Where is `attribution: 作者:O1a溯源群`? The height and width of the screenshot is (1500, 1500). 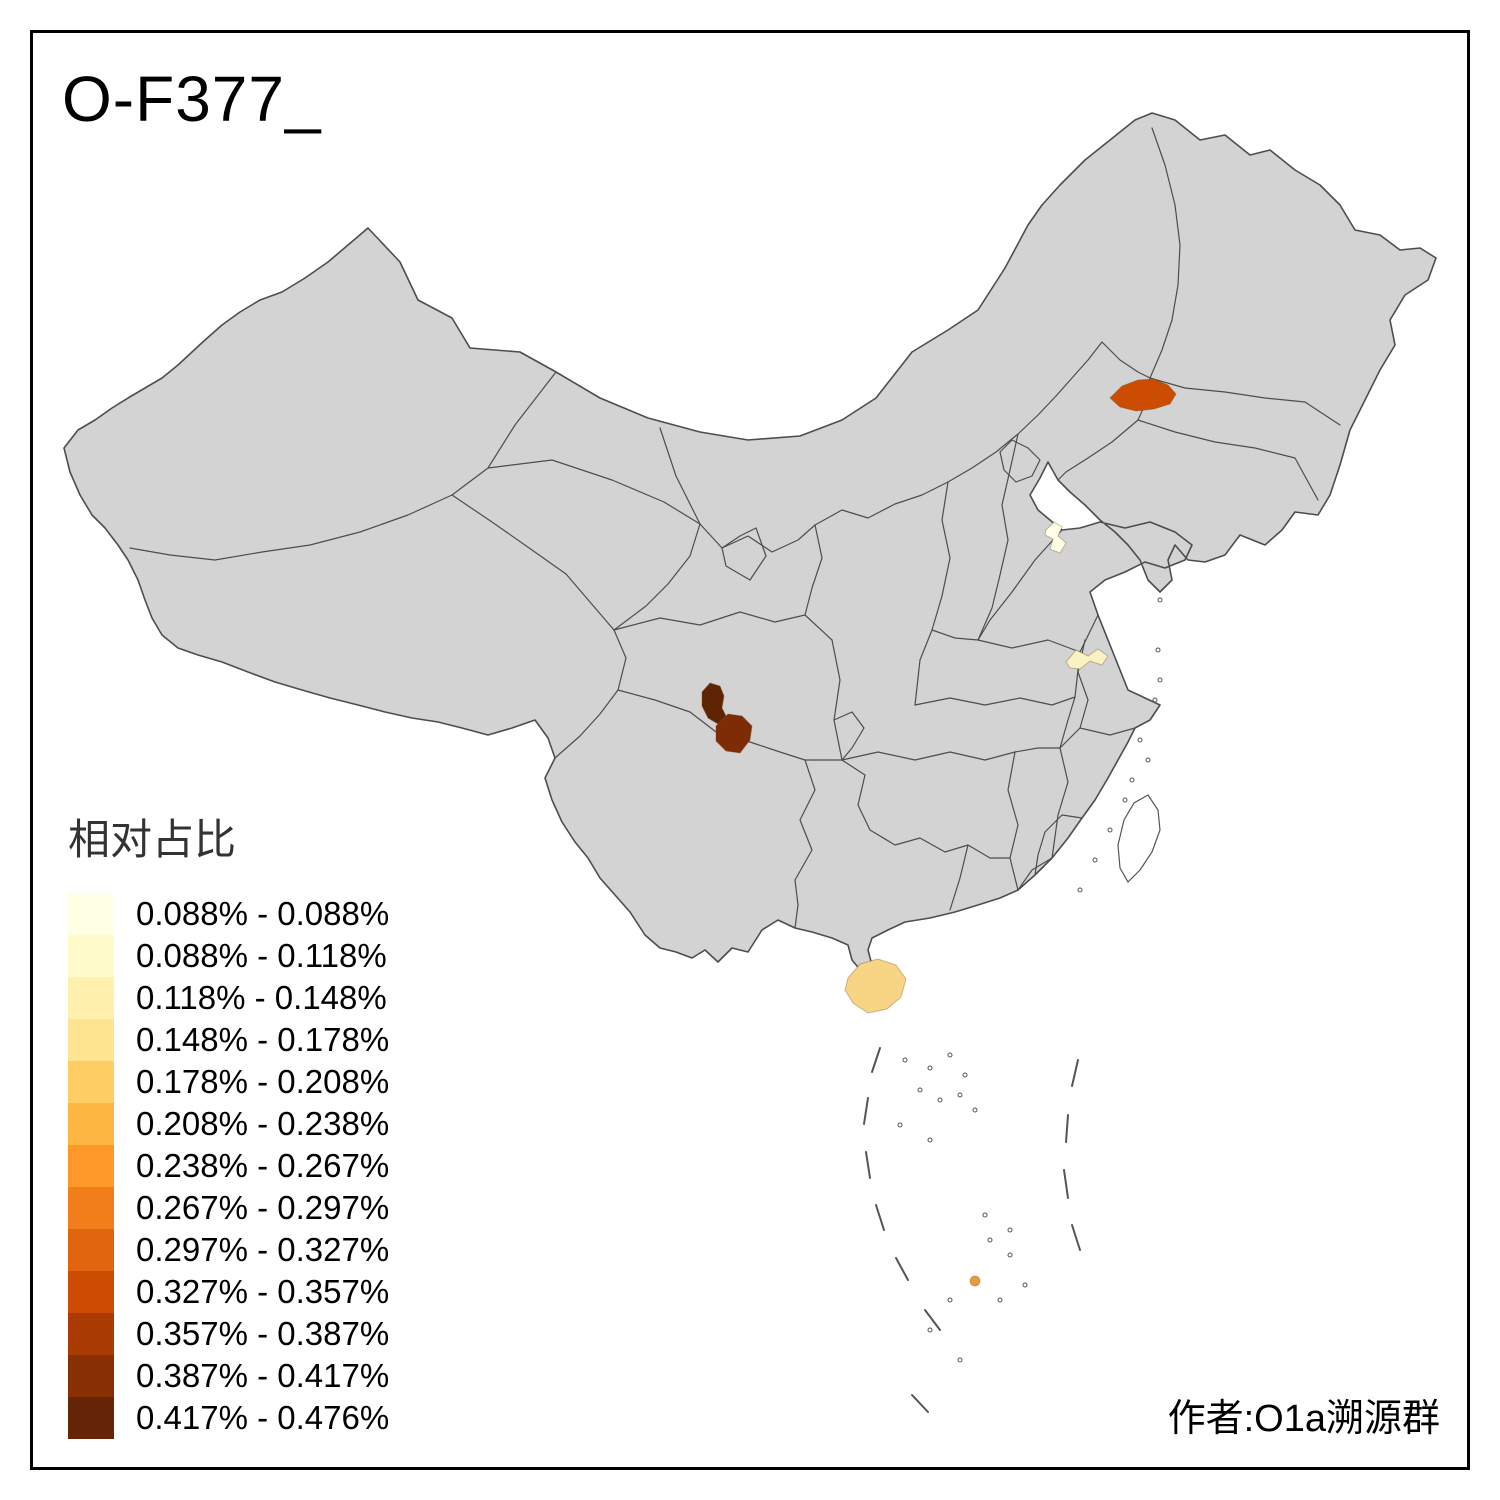
attribution: 作者:O1a溯源群 is located at coordinates (1303, 1419).